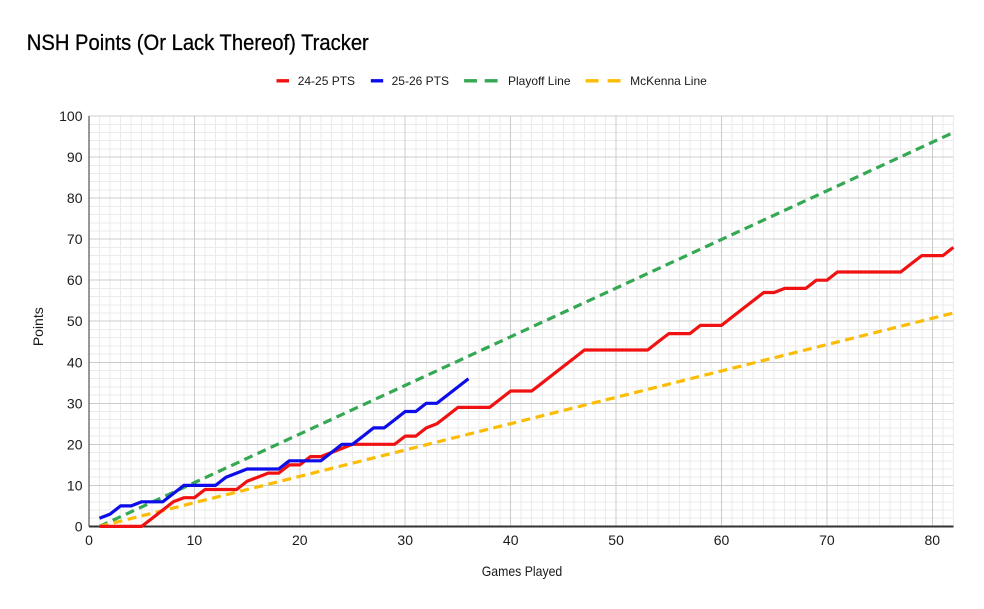  Describe the element at coordinates (326, 81) in the screenshot. I see `svg-text: 24-25 PTS` at that location.